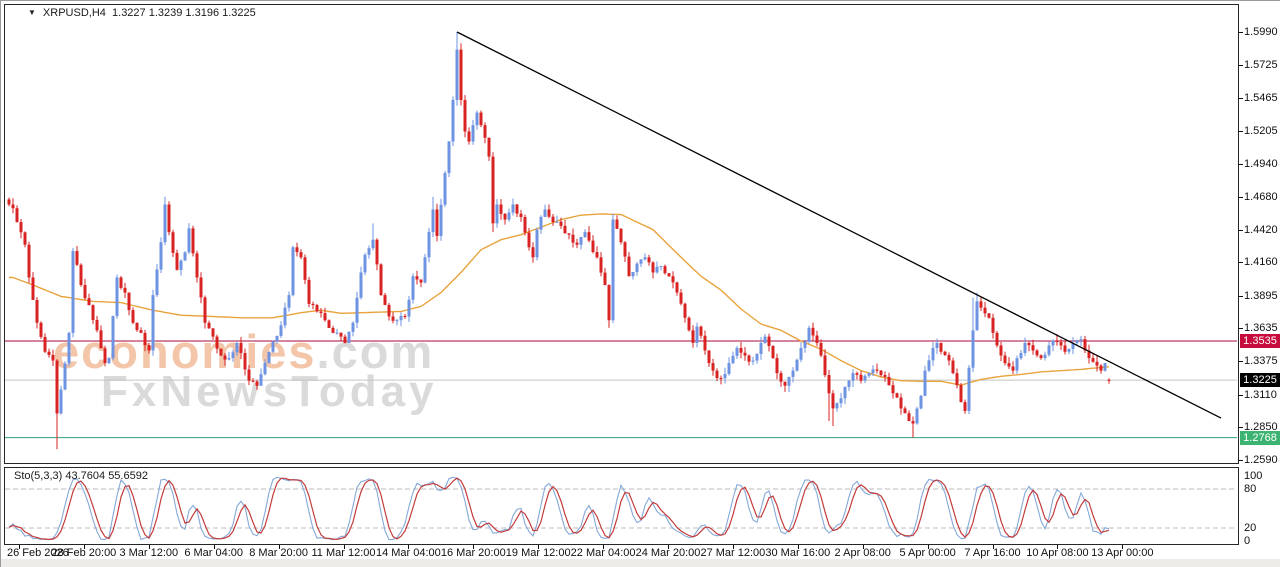 Image resolution: width=1280 pixels, height=567 pixels. What do you see at coordinates (538, 553) in the screenshot?
I see `date-axis-label: 19 Mar 12:00` at bounding box center [538, 553].